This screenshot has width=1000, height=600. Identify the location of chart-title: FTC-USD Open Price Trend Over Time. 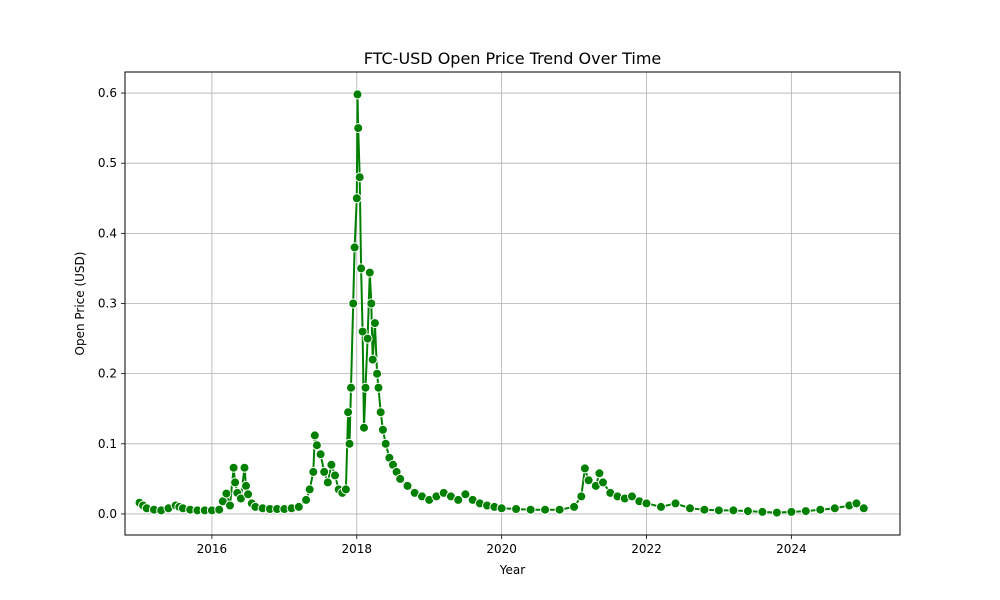
(513, 58).